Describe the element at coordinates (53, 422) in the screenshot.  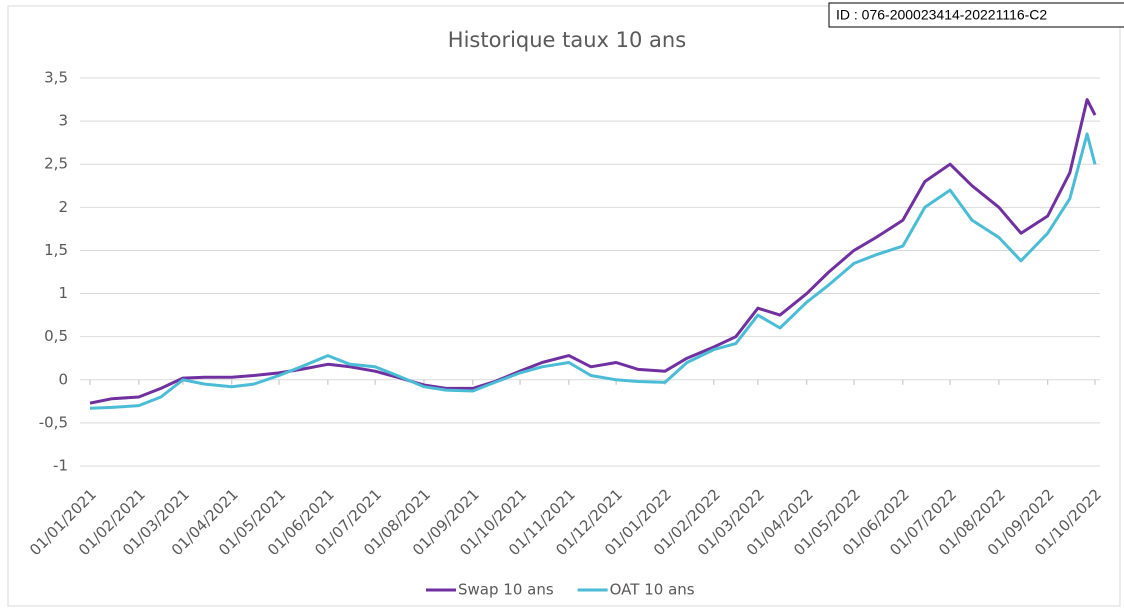
I see `y-tick-label: -0,5` at that location.